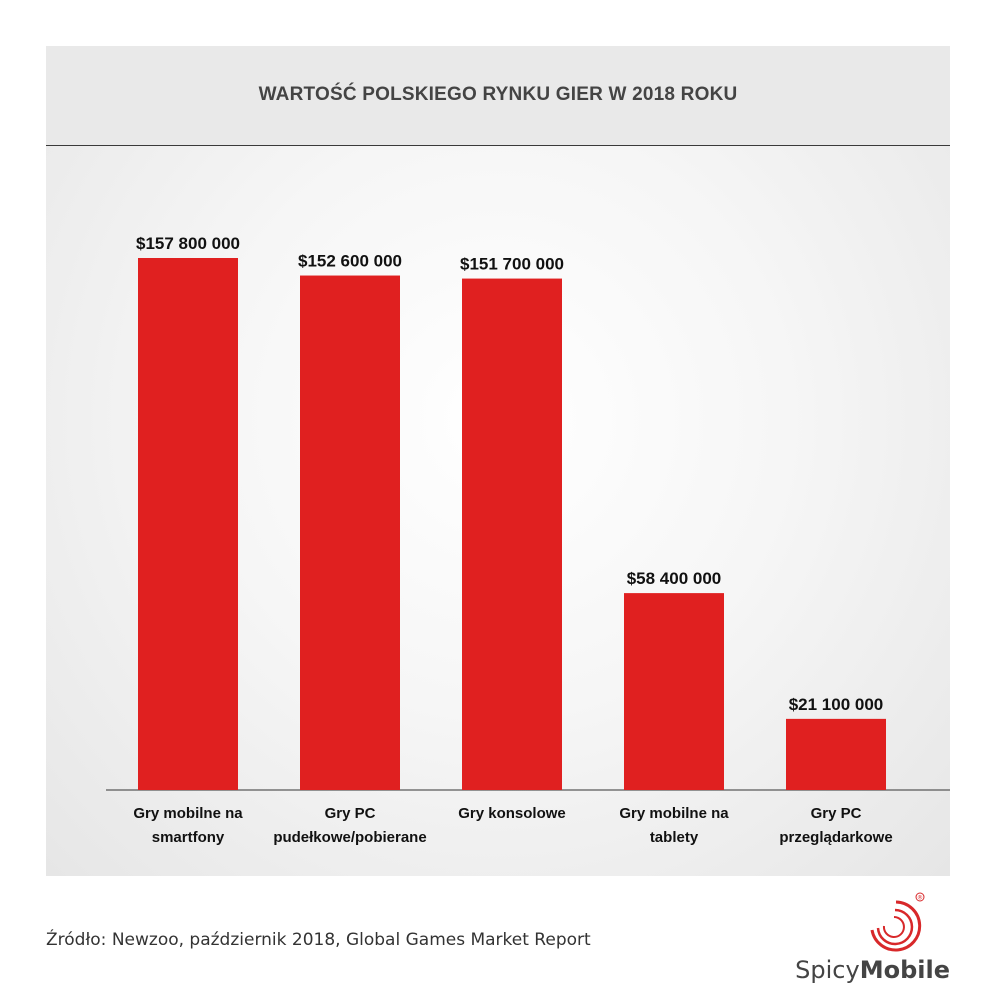  What do you see at coordinates (349, 837) in the screenshot?
I see `category-label: pudełkowe/pobierane` at bounding box center [349, 837].